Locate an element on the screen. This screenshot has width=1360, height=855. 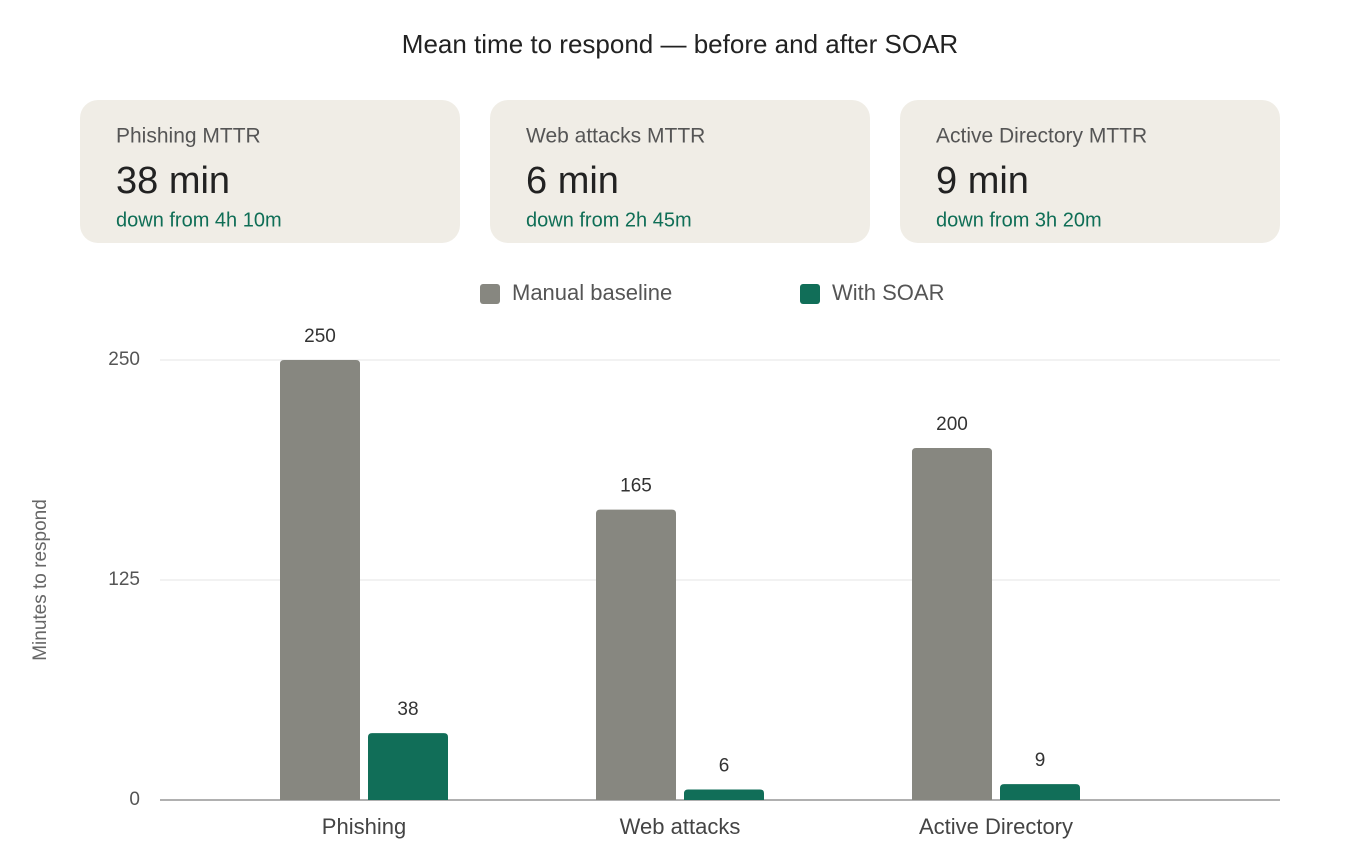
value-label: 250 is located at coordinates (320, 336).